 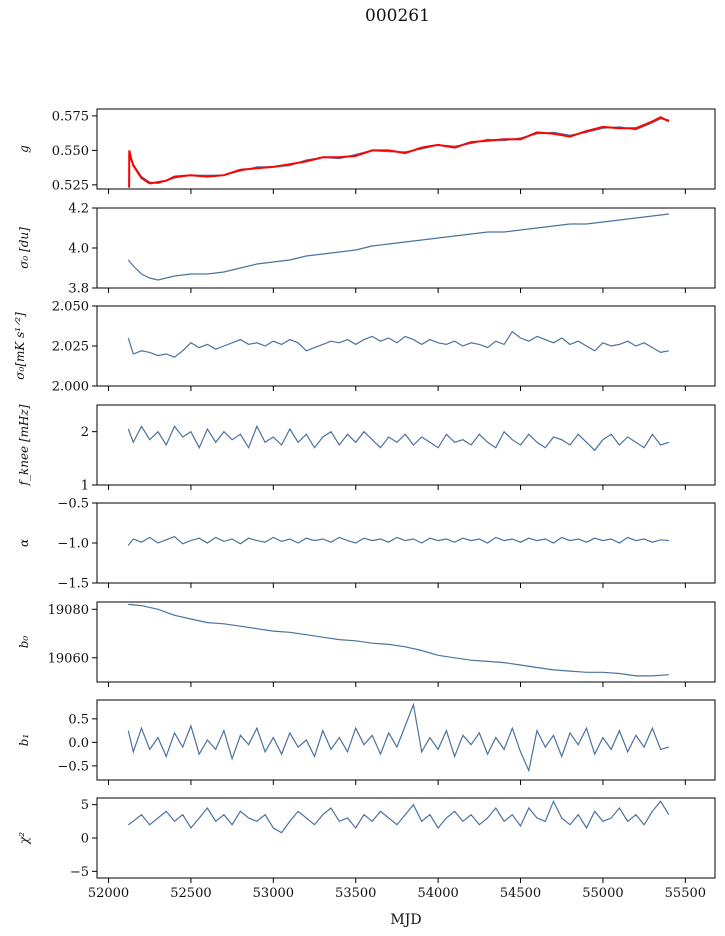 I want to click on x-tick-label: 55000, so click(x=602, y=893).